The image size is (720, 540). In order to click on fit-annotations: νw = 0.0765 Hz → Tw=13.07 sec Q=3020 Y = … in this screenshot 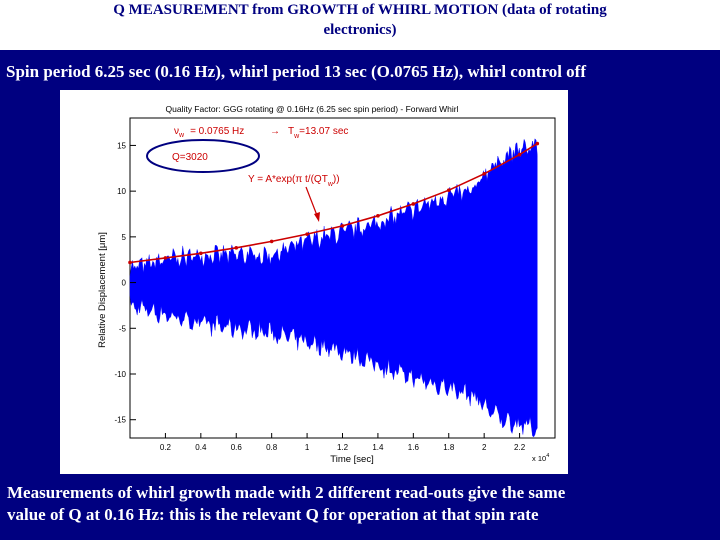, I will do `click(247, 174)`.